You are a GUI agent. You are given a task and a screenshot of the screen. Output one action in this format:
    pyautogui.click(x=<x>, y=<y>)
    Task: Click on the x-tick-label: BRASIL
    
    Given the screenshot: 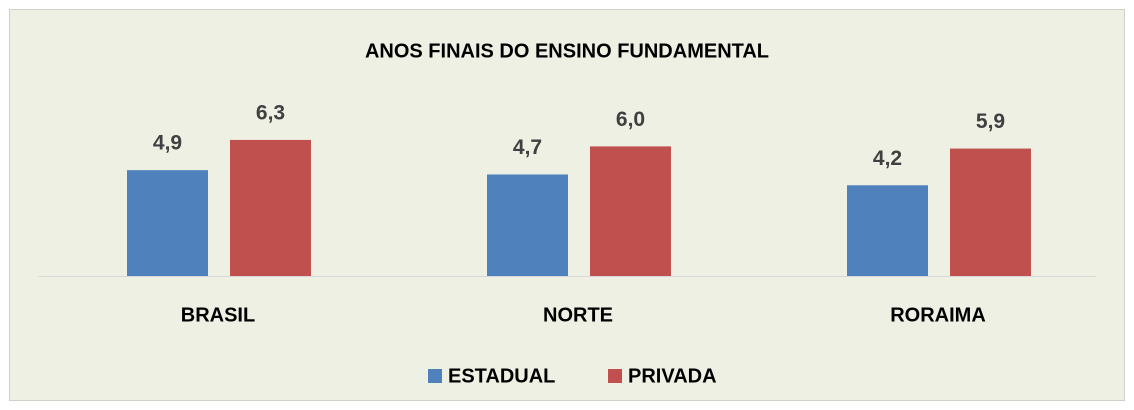 What is the action you would take?
    pyautogui.click(x=218, y=315)
    